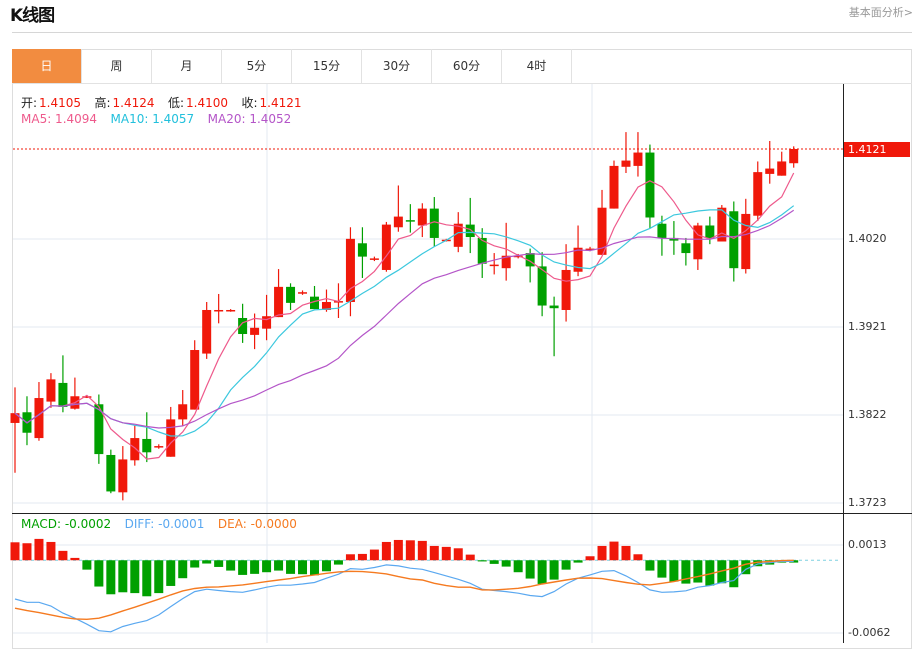 The height and width of the screenshot is (649, 921). Describe the element at coordinates (537, 66) in the screenshot. I see `tab-4hour: 4时` at that location.